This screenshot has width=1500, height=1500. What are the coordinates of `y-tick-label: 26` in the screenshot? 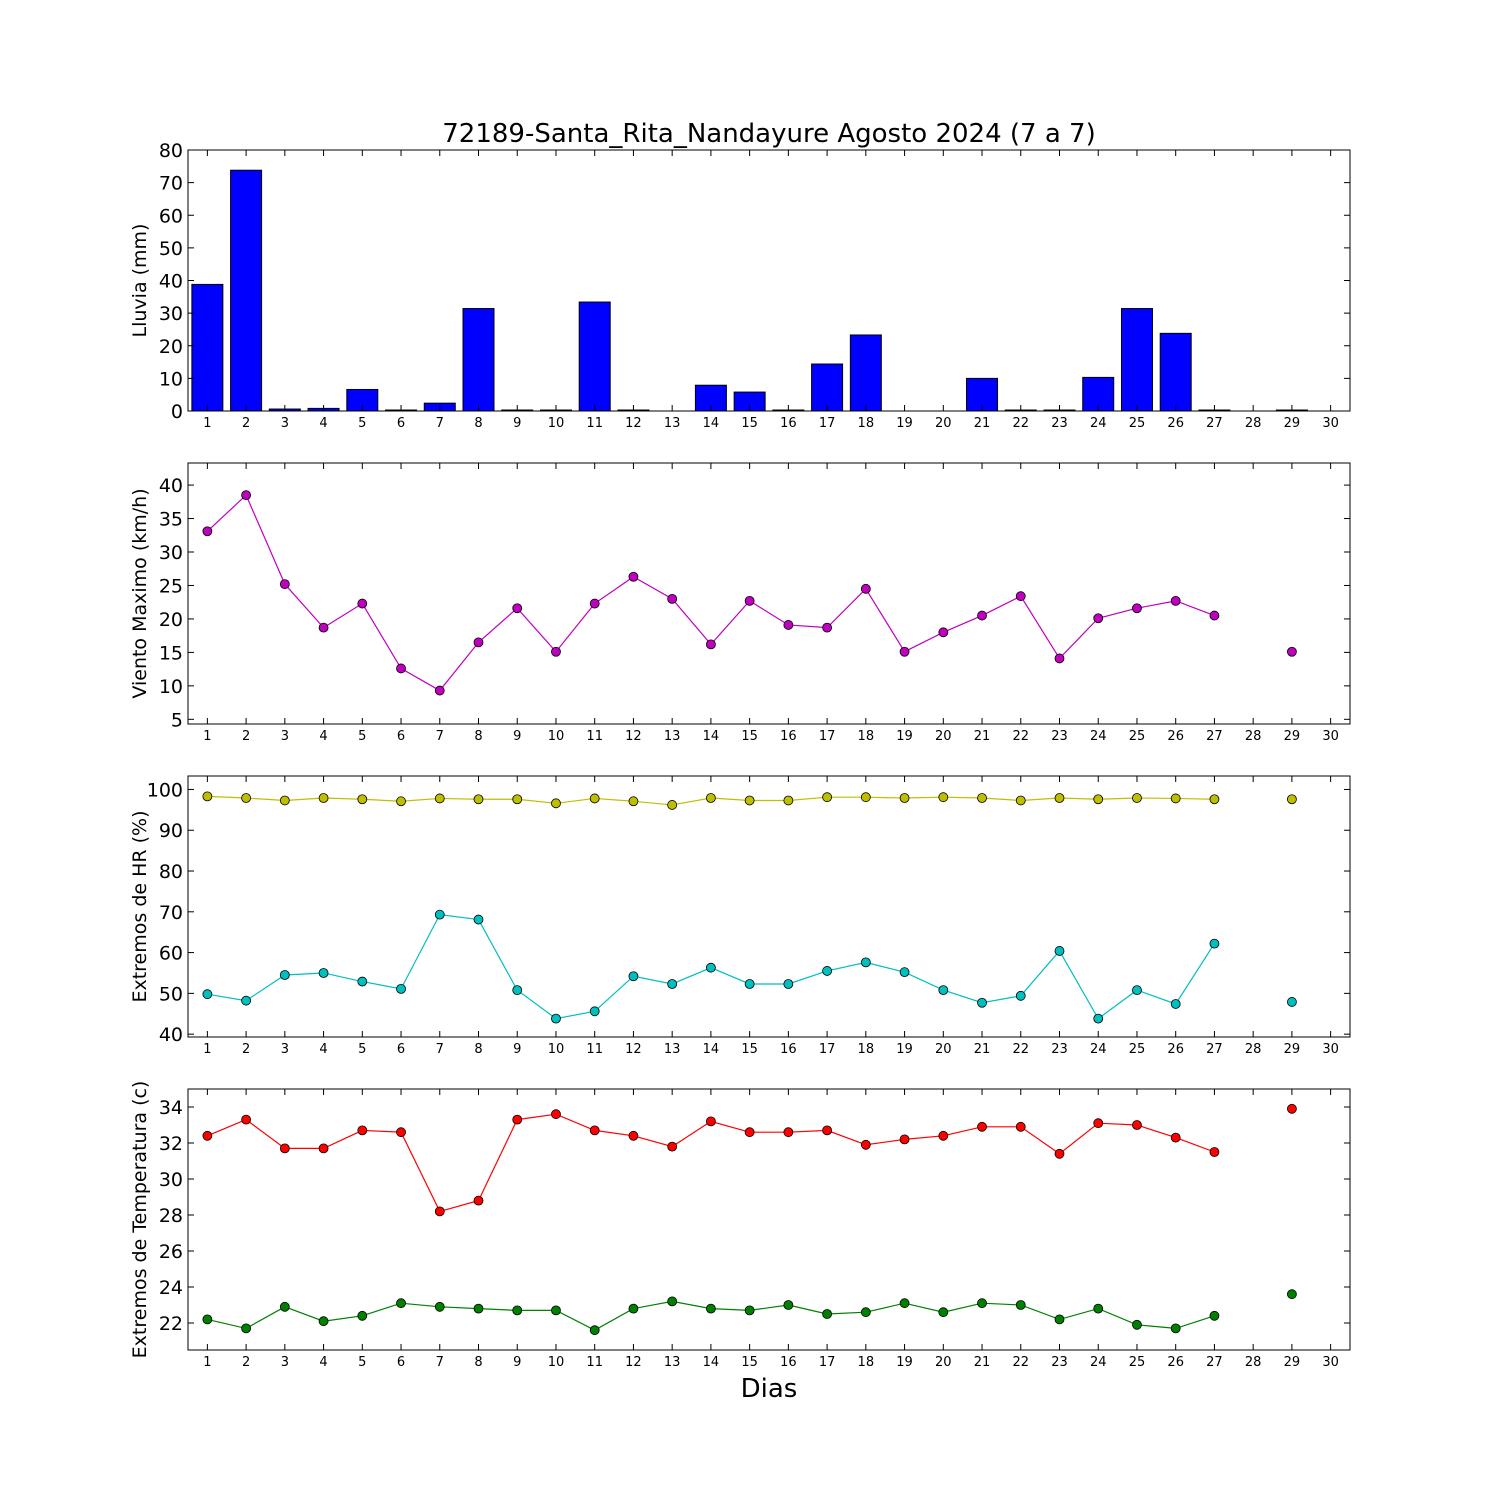 It's located at (171, 1252).